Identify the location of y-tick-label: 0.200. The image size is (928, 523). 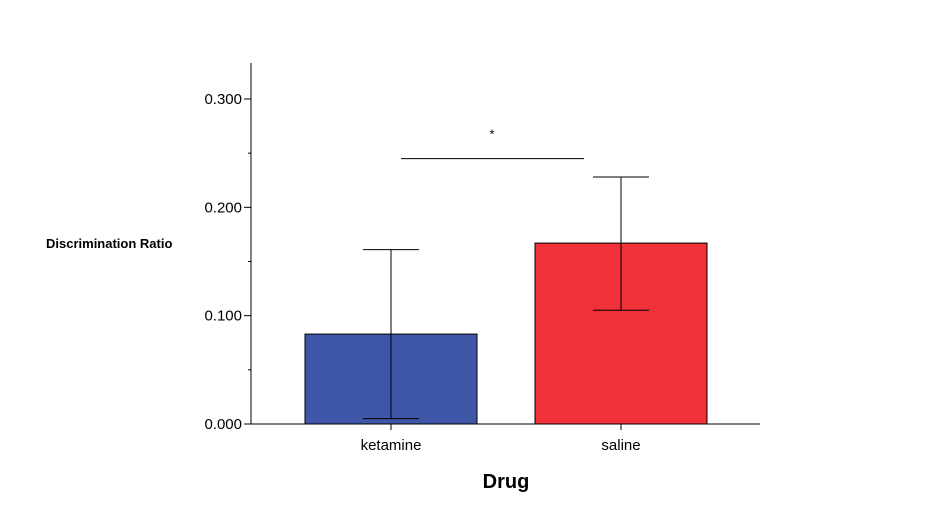
(223, 207).